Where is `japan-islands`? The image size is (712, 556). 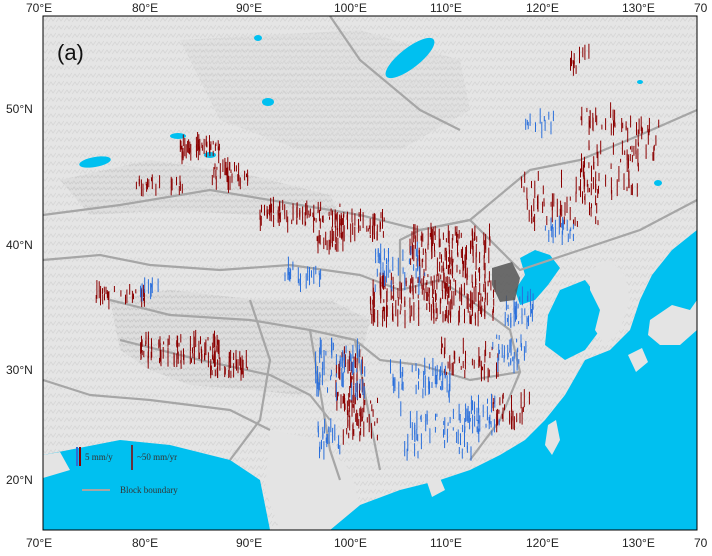
japan-islands is located at coordinates (672, 322).